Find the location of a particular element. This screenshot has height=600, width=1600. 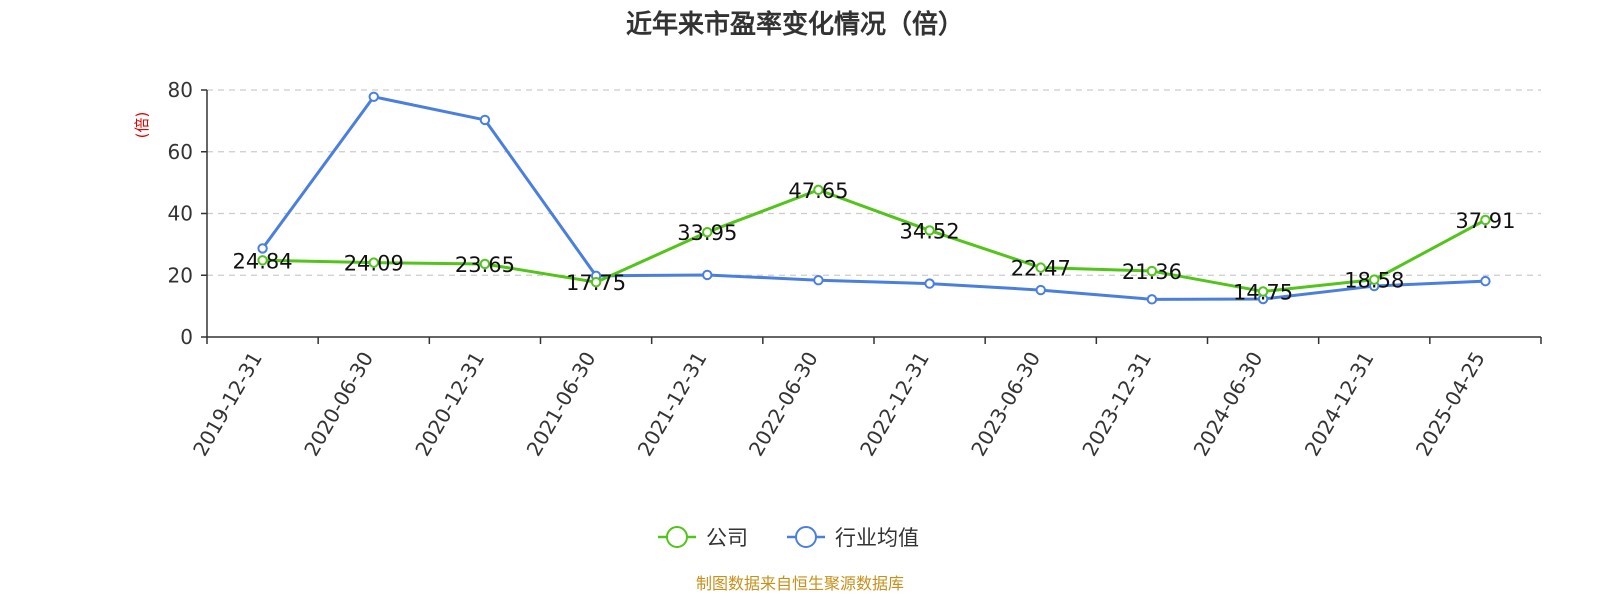

y-tick-label: 20 is located at coordinates (180, 275).